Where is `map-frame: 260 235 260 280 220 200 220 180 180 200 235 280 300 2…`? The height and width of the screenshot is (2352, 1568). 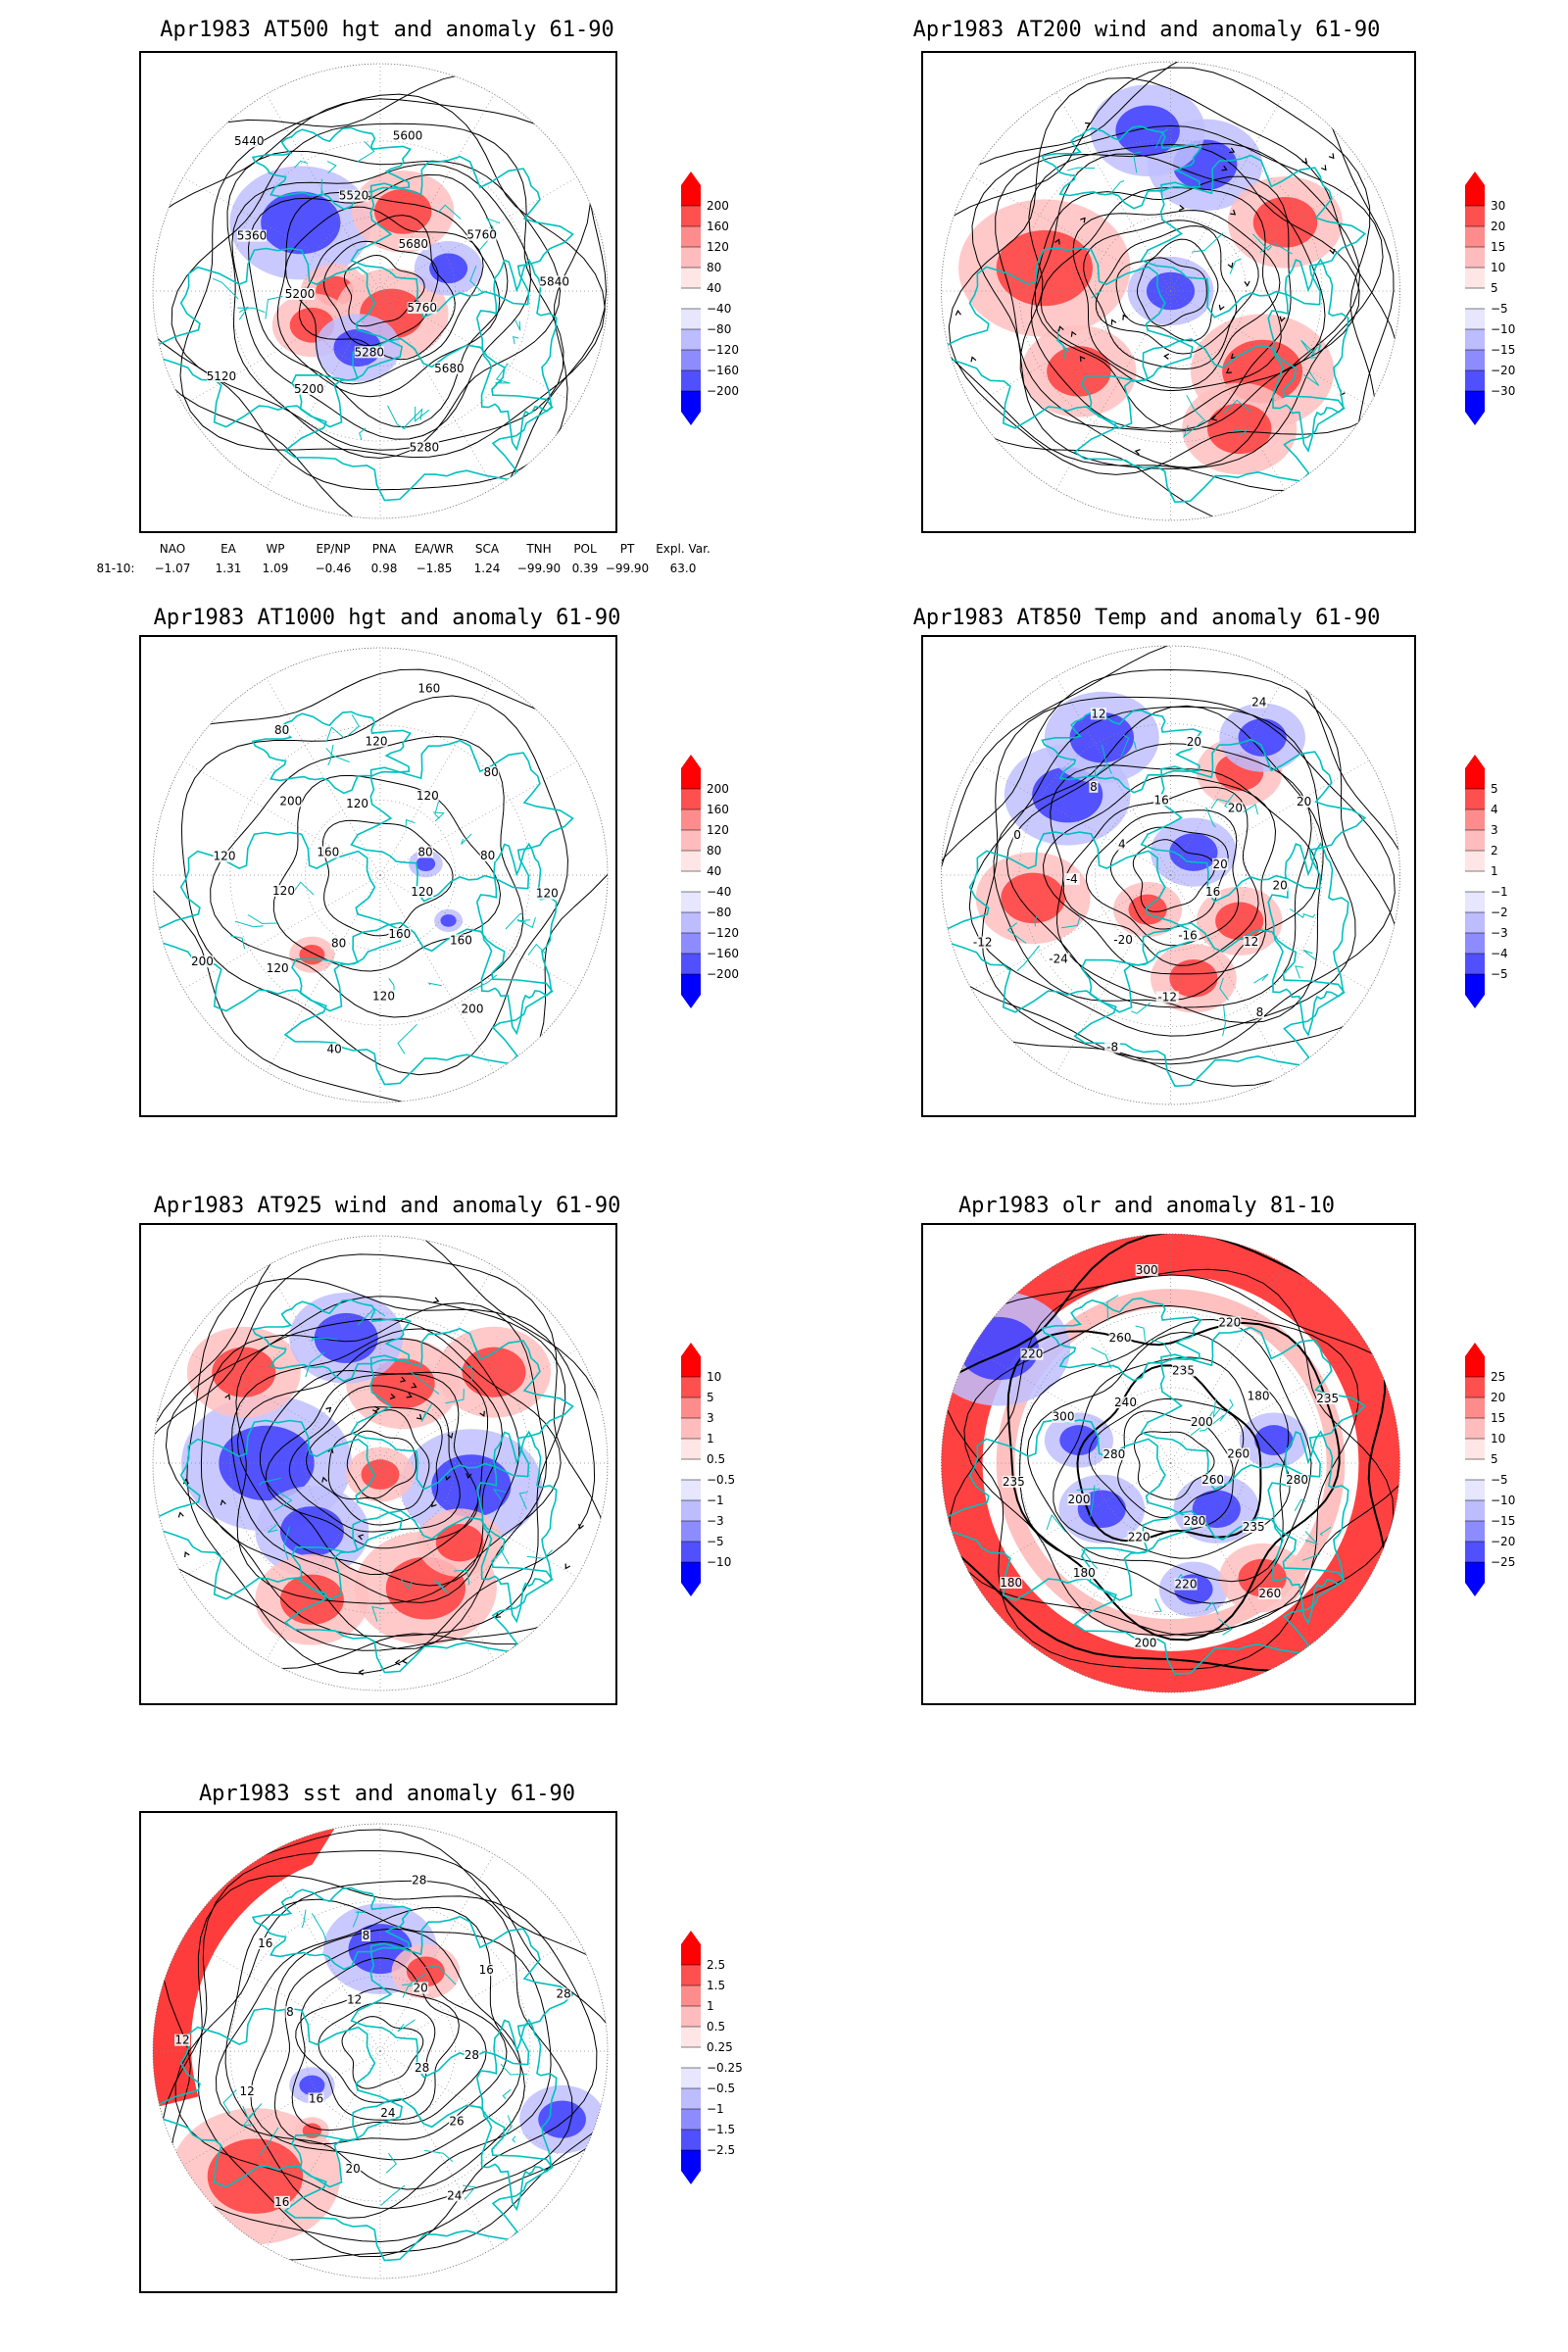 map-frame: 260 235 260 280 220 200 220 180 180 200 235 280 300 2… is located at coordinates (1168, 1464).